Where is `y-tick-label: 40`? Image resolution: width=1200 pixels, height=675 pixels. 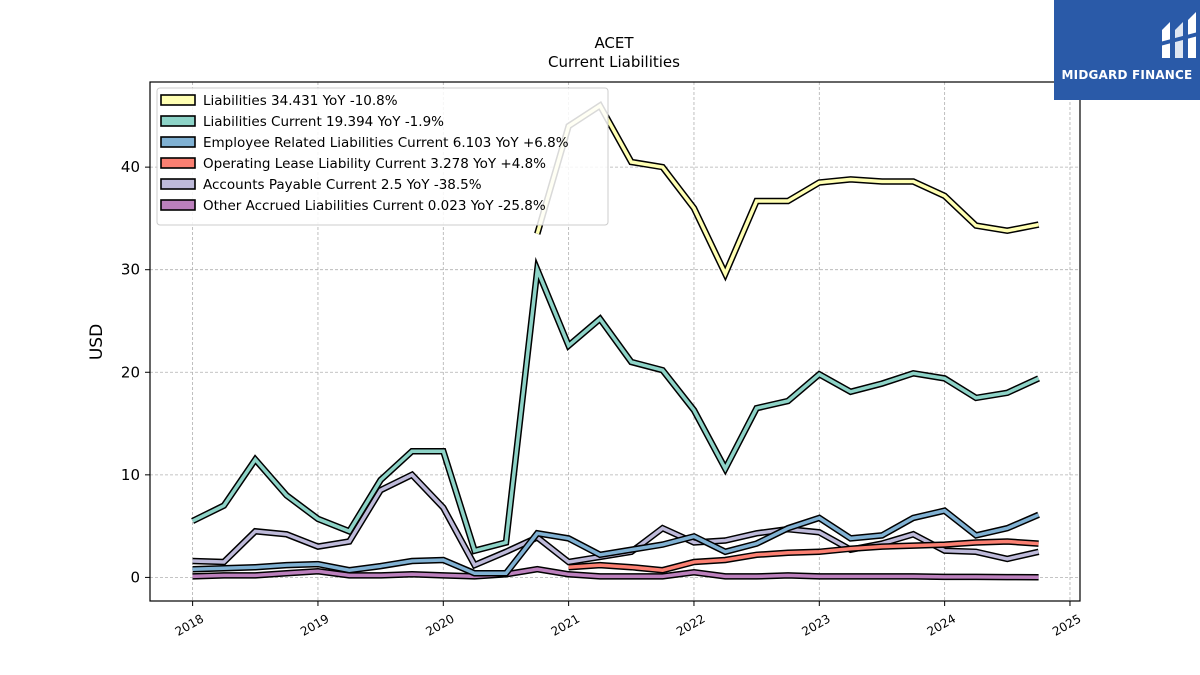 y-tick-label: 40 is located at coordinates (130, 167).